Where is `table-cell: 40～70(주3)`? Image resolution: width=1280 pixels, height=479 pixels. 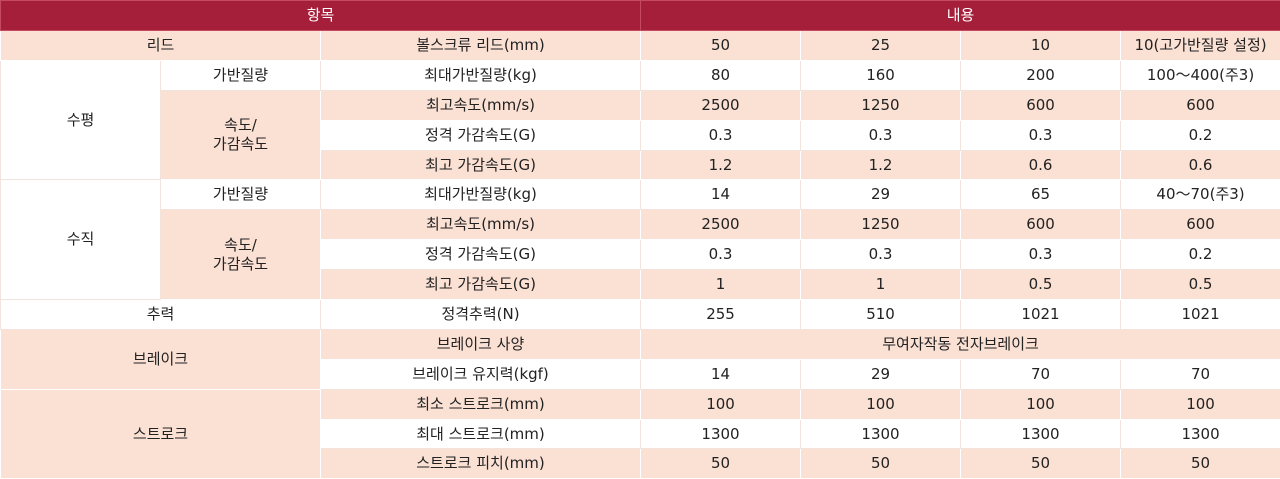 table-cell: 40～70(주3) is located at coordinates (1200, 195).